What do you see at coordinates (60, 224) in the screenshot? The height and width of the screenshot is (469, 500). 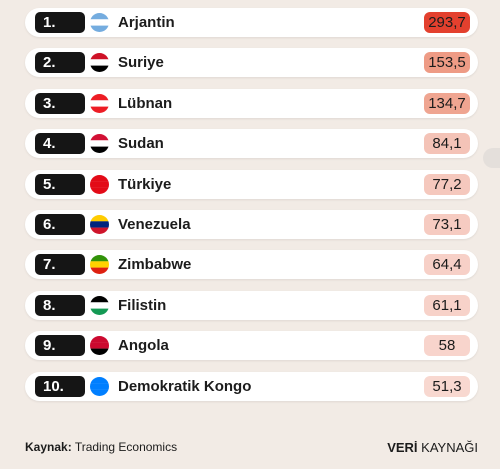 I see `rank: 6.` at bounding box center [60, 224].